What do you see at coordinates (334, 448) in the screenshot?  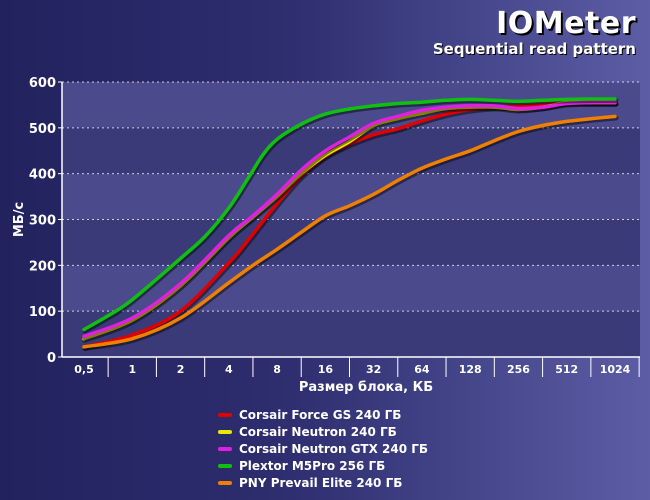 I see `legend-label: Corsair Neutron GTX 240 ГБ` at bounding box center [334, 448].